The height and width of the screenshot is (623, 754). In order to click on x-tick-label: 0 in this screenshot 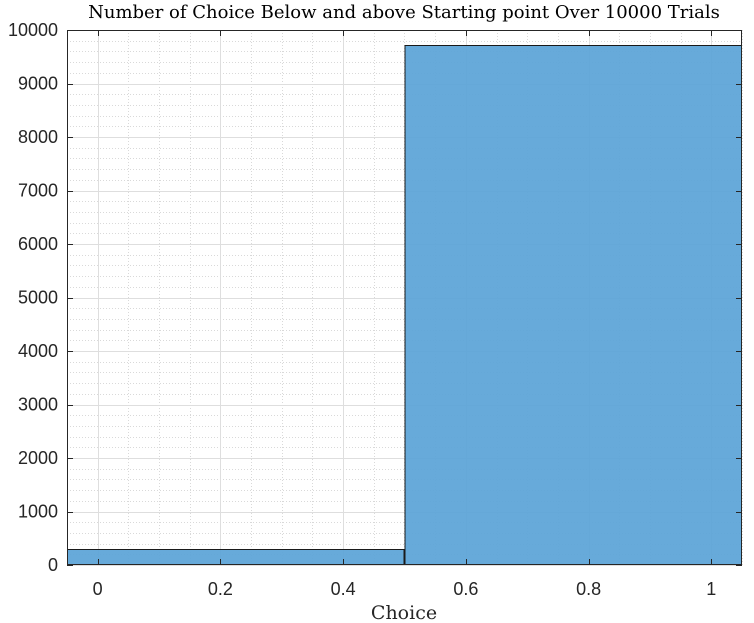, I will do `click(98, 589)`.